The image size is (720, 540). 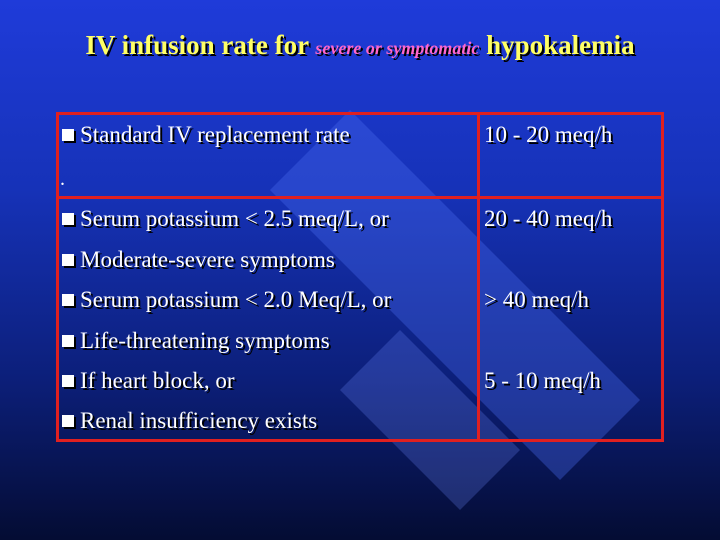 What do you see at coordinates (199, 420) in the screenshot?
I see `list-item-text: Renal insufficiency exists` at bounding box center [199, 420].